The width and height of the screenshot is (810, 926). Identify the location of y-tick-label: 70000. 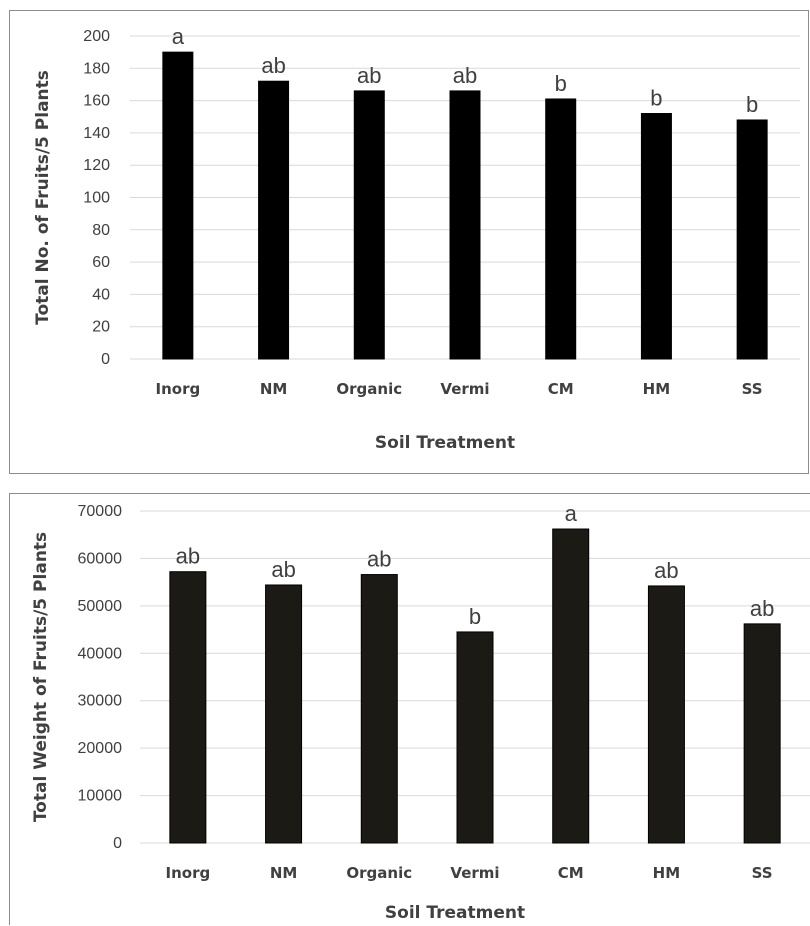
(100, 511).